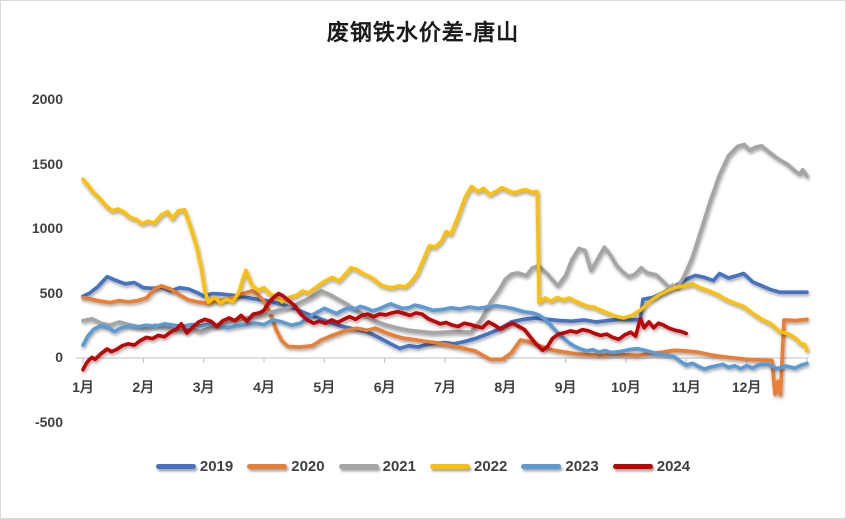 The width and height of the screenshot is (846, 519). I want to click on y-axis-label-1500: 1500, so click(47, 163).